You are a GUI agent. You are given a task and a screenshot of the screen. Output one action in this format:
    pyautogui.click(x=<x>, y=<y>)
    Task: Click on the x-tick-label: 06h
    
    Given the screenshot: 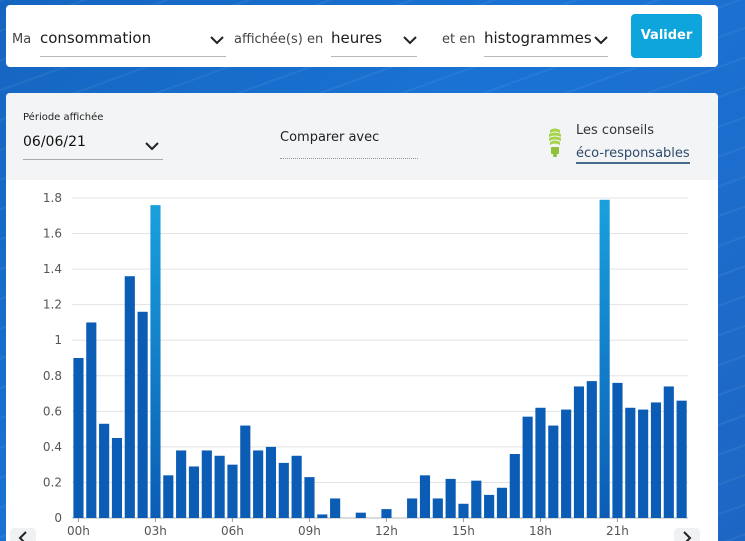 What is the action you would take?
    pyautogui.click(x=232, y=531)
    